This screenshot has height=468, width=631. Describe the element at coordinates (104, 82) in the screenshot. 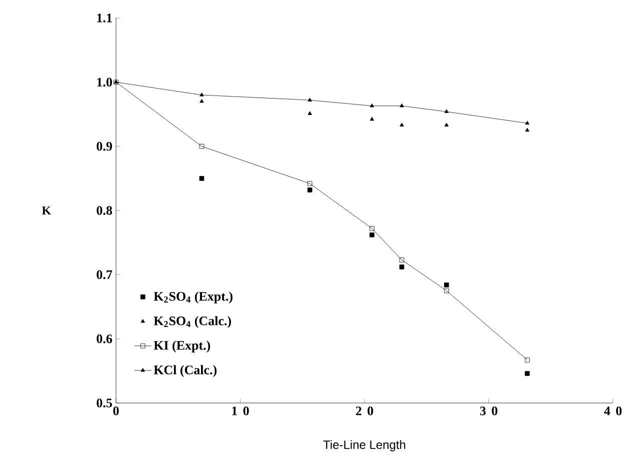

I see `y-tick-label: 1.0` at that location.